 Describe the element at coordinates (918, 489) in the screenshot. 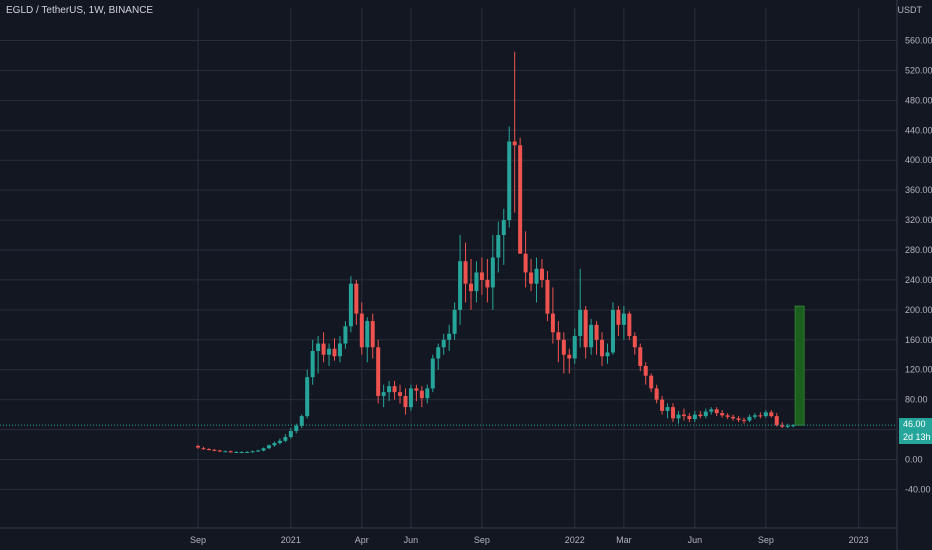

I see `y-tick-label: -40.00` at that location.